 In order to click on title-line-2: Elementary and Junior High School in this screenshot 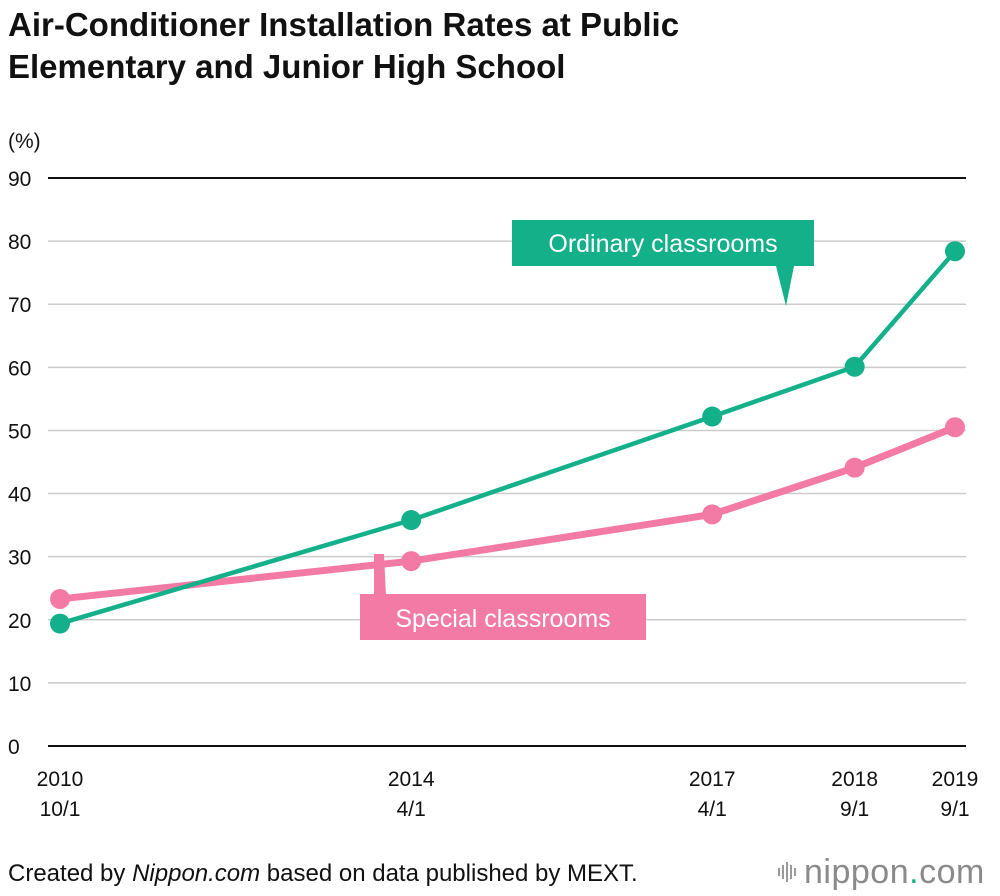, I will do `click(287, 66)`.